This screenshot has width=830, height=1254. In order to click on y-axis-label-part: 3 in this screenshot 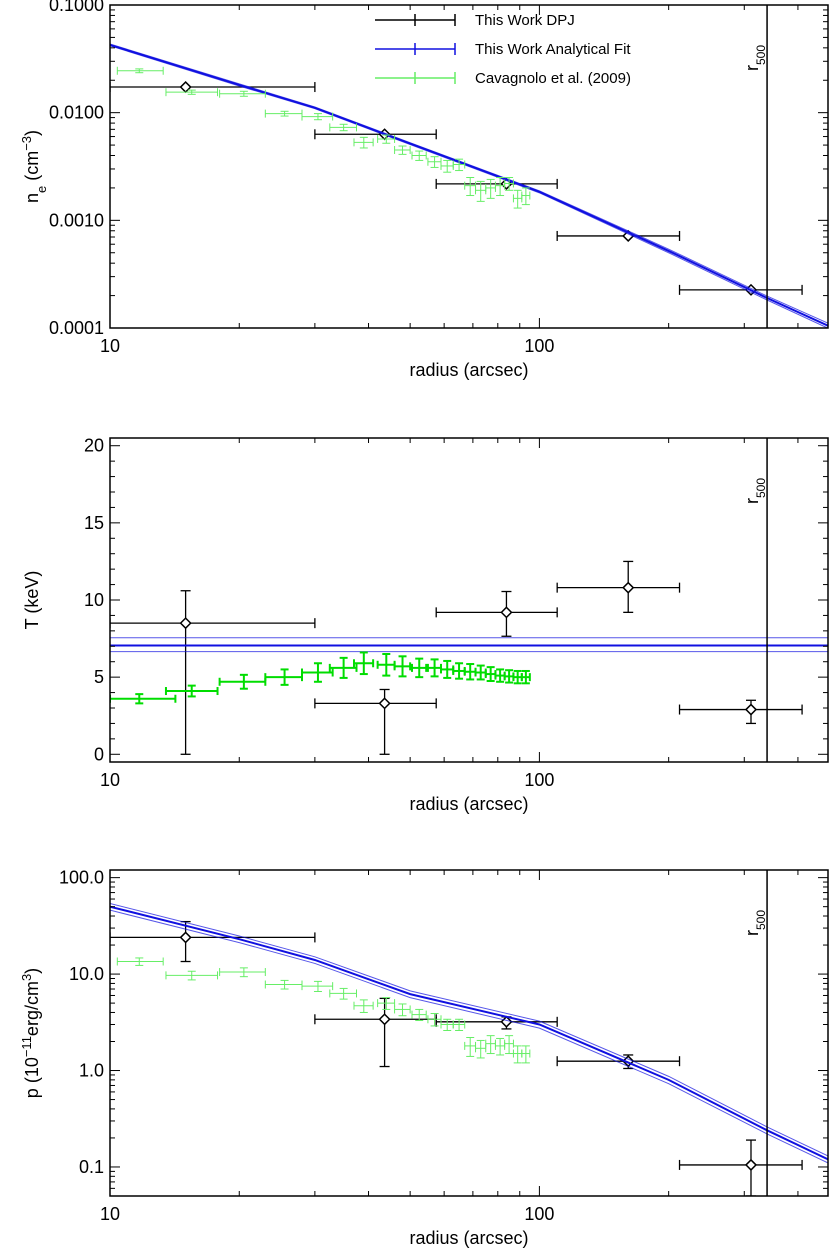, I will do `click(26, 977)`.